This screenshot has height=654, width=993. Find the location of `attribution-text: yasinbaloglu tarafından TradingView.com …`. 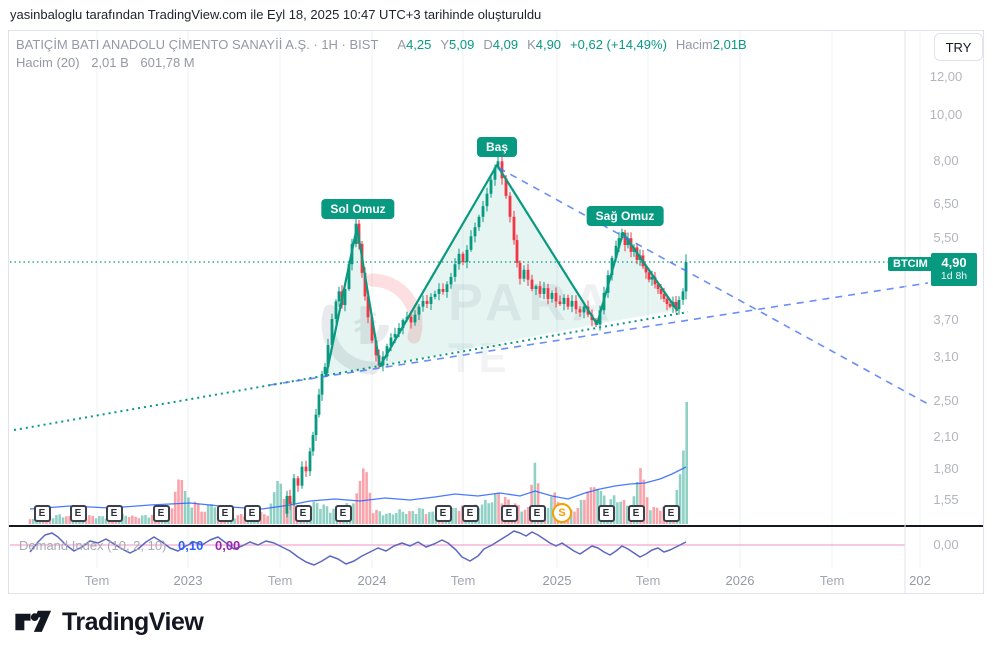

attribution-text: yasinbaloglu tarafından TradingView.com … is located at coordinates (276, 14).